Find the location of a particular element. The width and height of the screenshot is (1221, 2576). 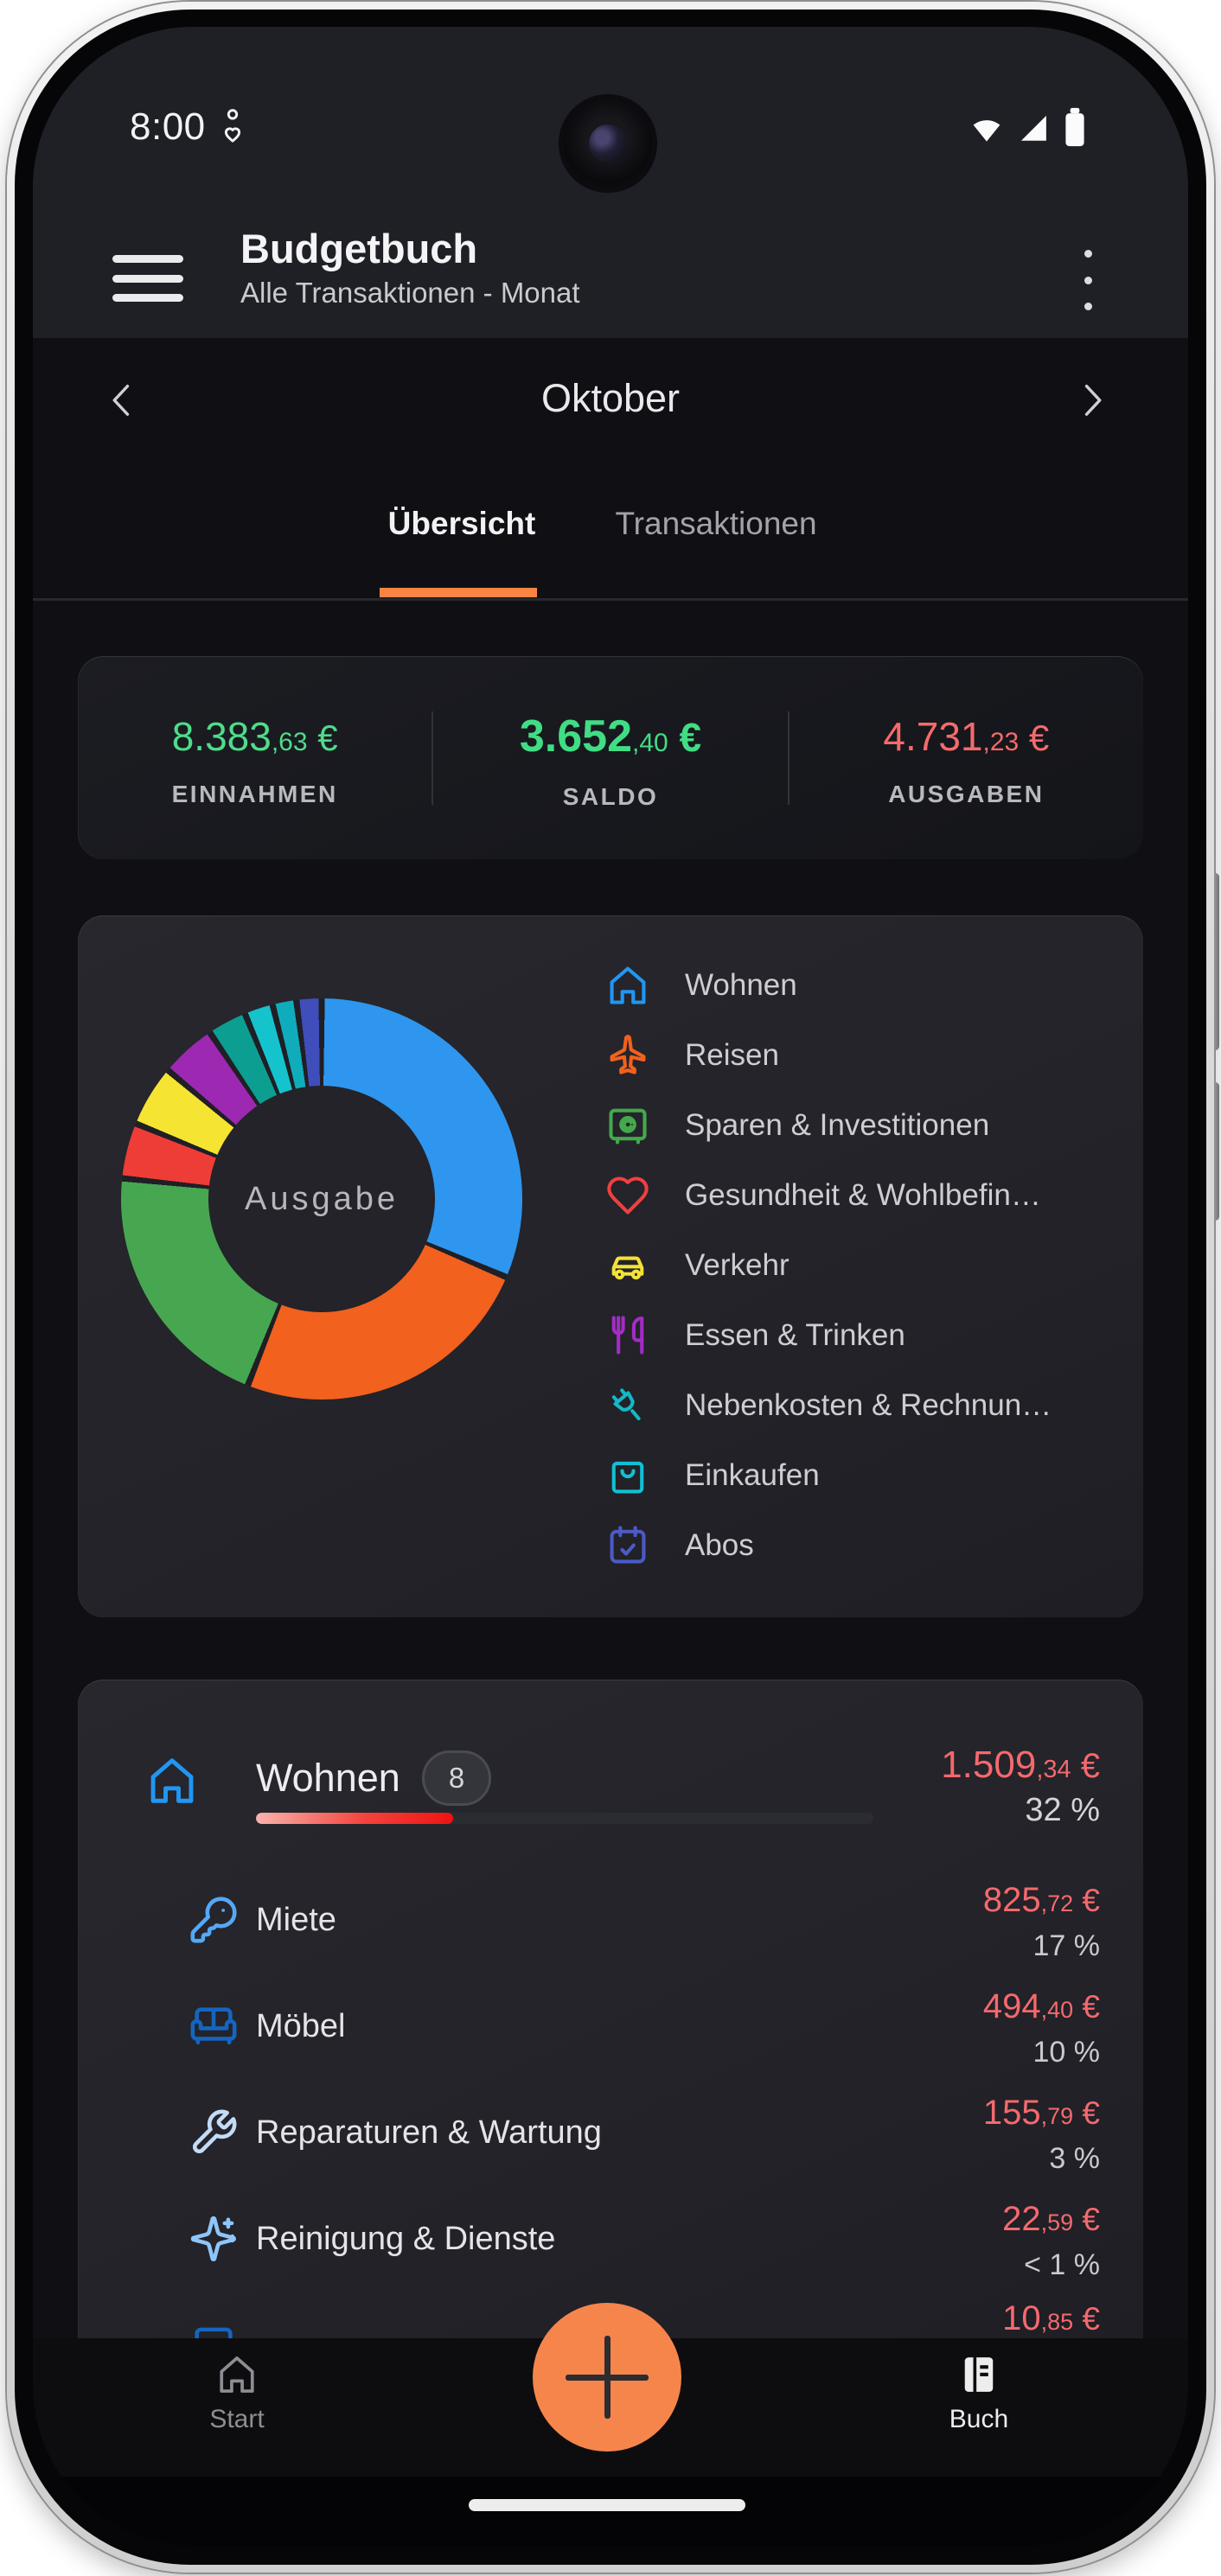

balance-amount: 3.652,40 € is located at coordinates (610, 736).